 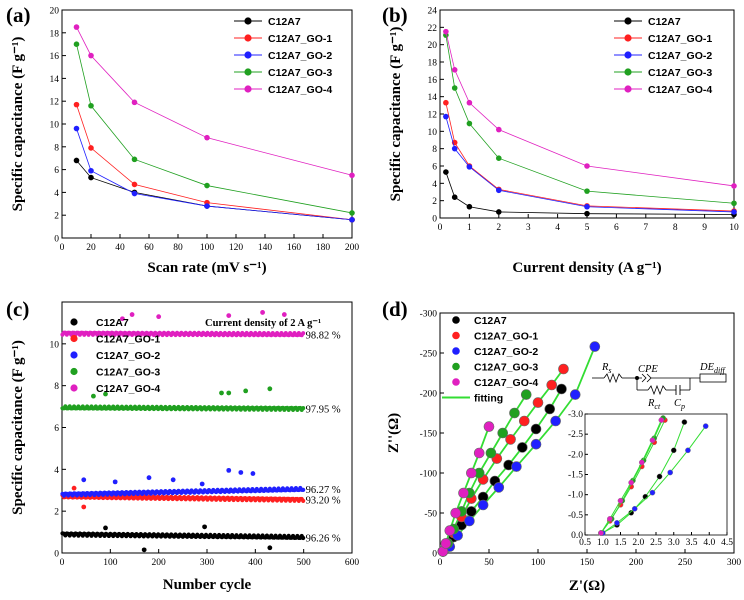 I want to click on b-xtick-label: 1, so click(x=469, y=228).